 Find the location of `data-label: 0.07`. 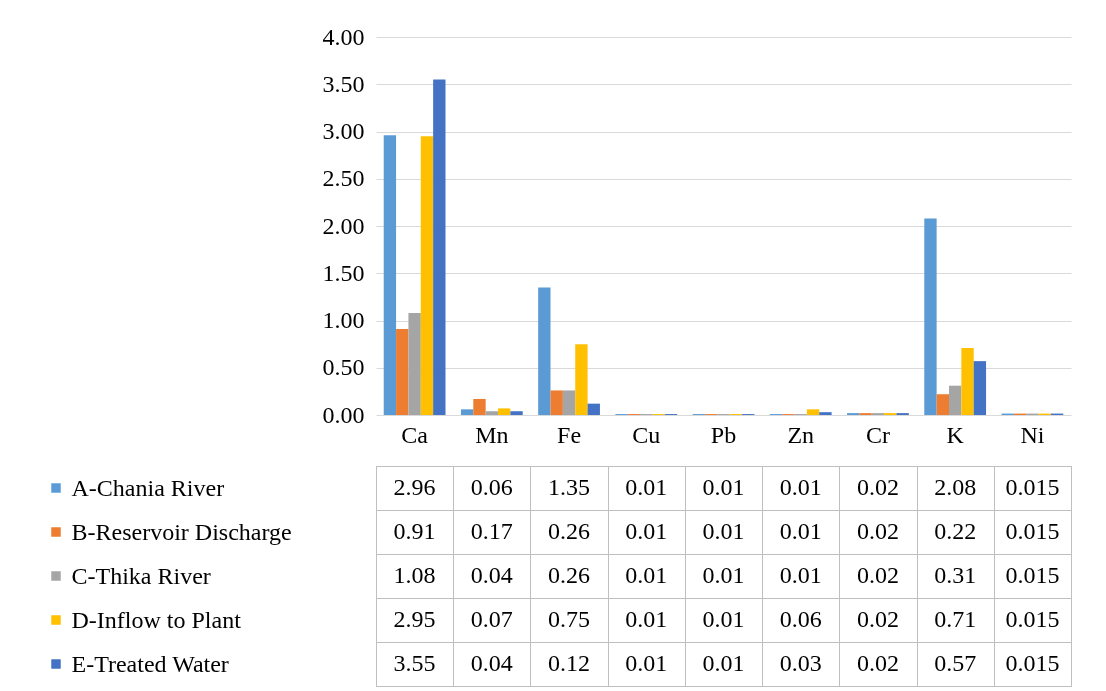

data-label: 0.07 is located at coordinates (491, 619).